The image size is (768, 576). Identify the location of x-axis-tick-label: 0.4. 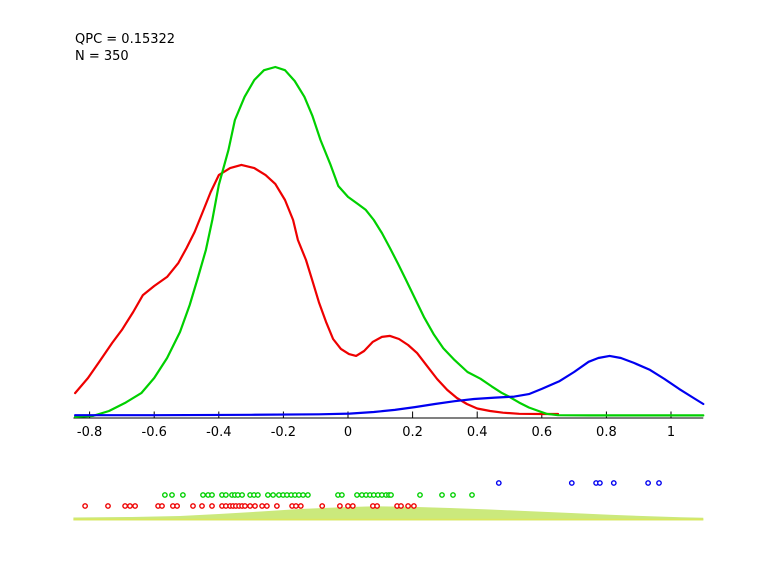
(477, 432).